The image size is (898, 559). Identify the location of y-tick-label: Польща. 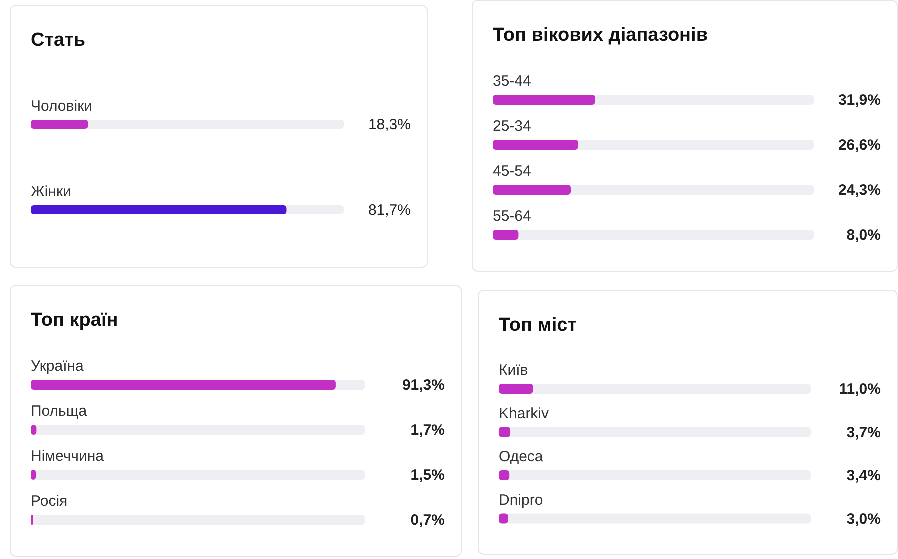
(59, 411).